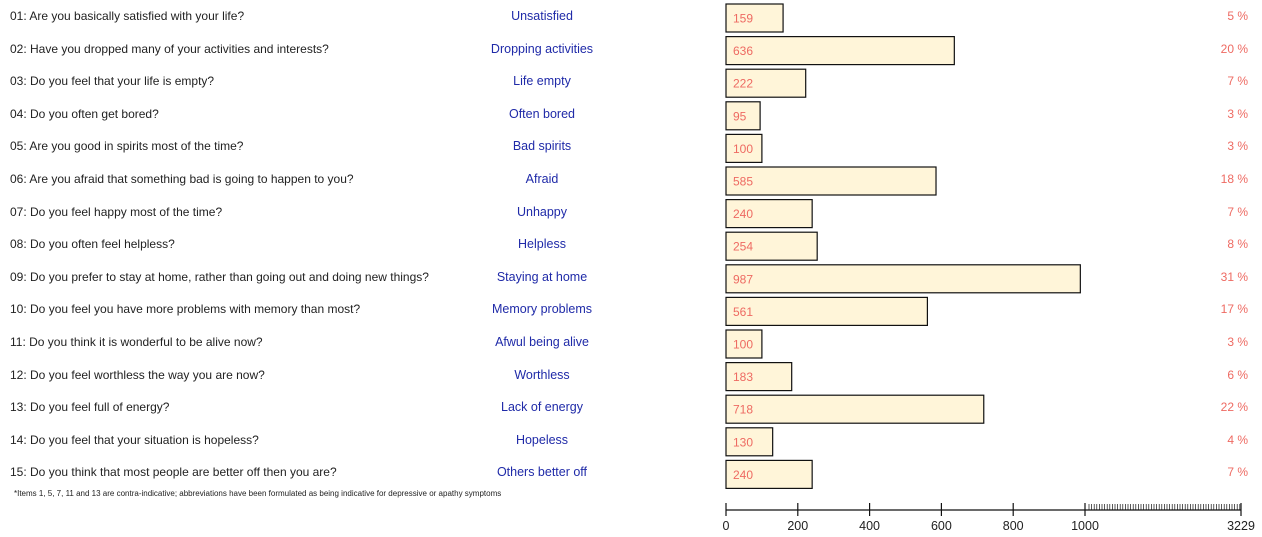  Describe the element at coordinates (1234, 179) in the screenshot. I see `percentage-label: 18 %` at that location.